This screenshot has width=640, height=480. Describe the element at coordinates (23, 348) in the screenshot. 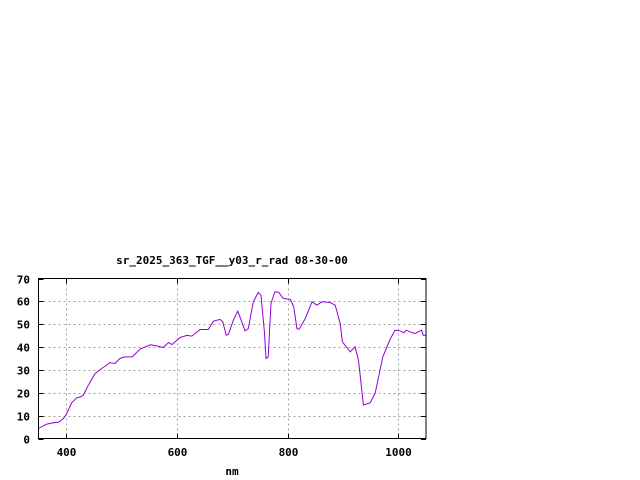

I see `y-tick-label: 40` at that location.